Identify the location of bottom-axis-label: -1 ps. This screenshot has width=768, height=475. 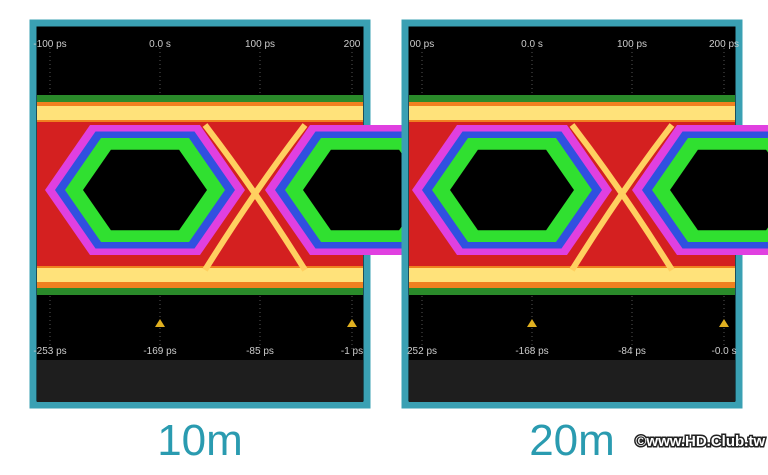
(352, 351).